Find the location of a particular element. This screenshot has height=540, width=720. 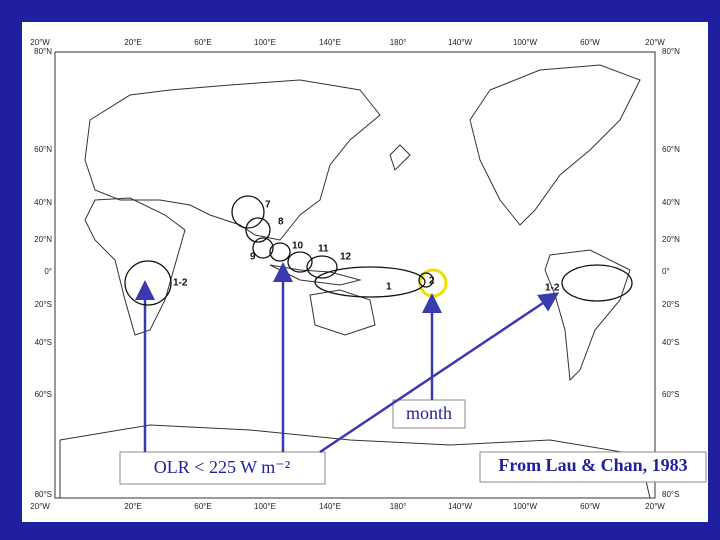

region-label: 1 is located at coordinates (389, 287).